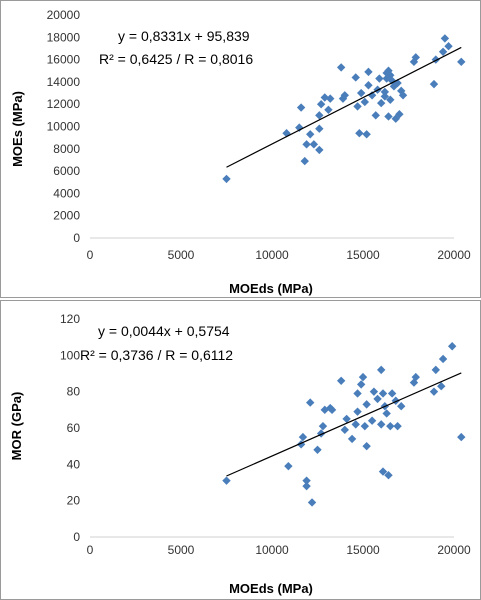 This screenshot has width=481, height=600. I want to click on y-tick-label: 80, so click(74, 392).